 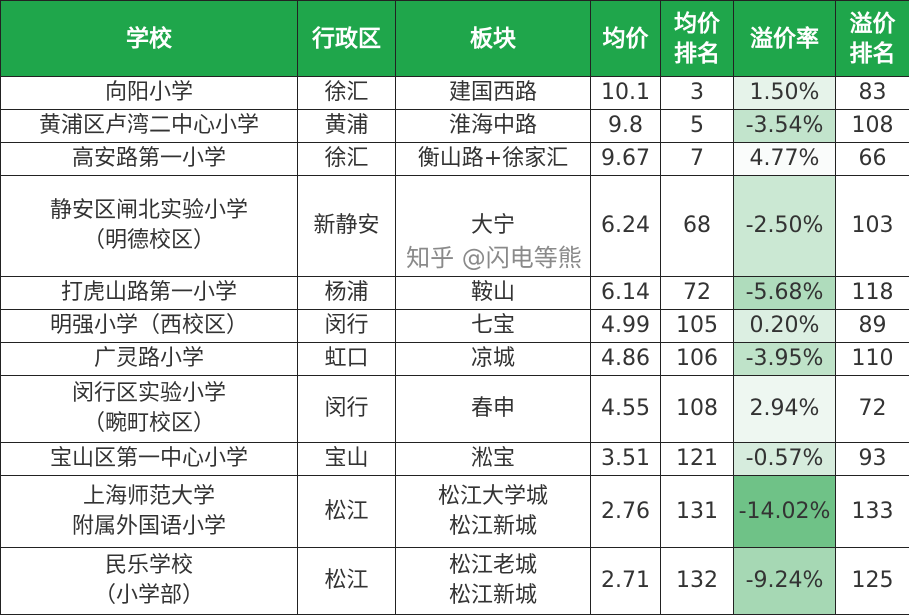 I want to click on table-row: 宝山区第一中心小学 宝山 淞宝 3.51 121 -0.57% 93, so click(x=454, y=459).